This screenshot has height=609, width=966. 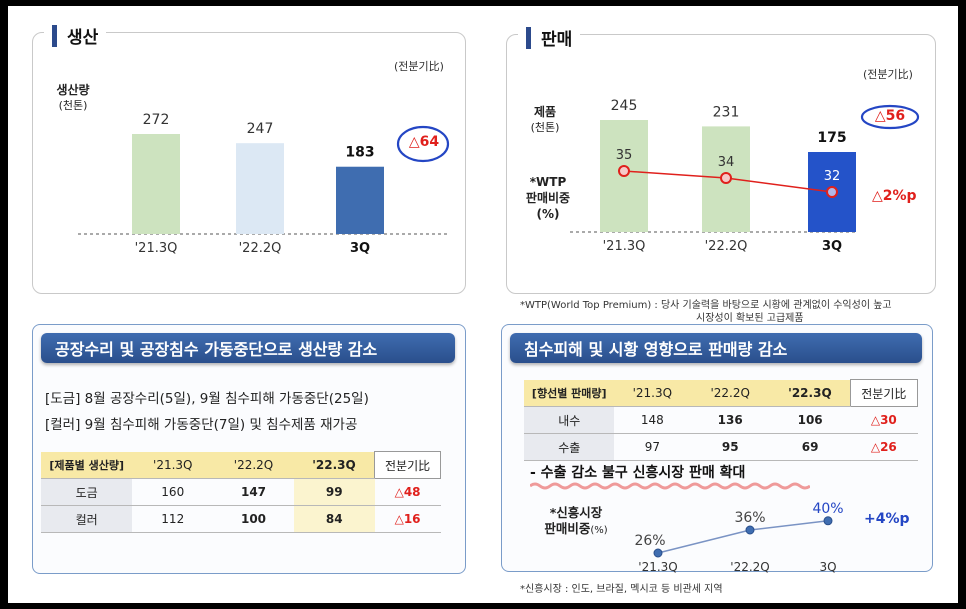 I want to click on table-row: 도금 160 147 99 △48, so click(x=241, y=492).